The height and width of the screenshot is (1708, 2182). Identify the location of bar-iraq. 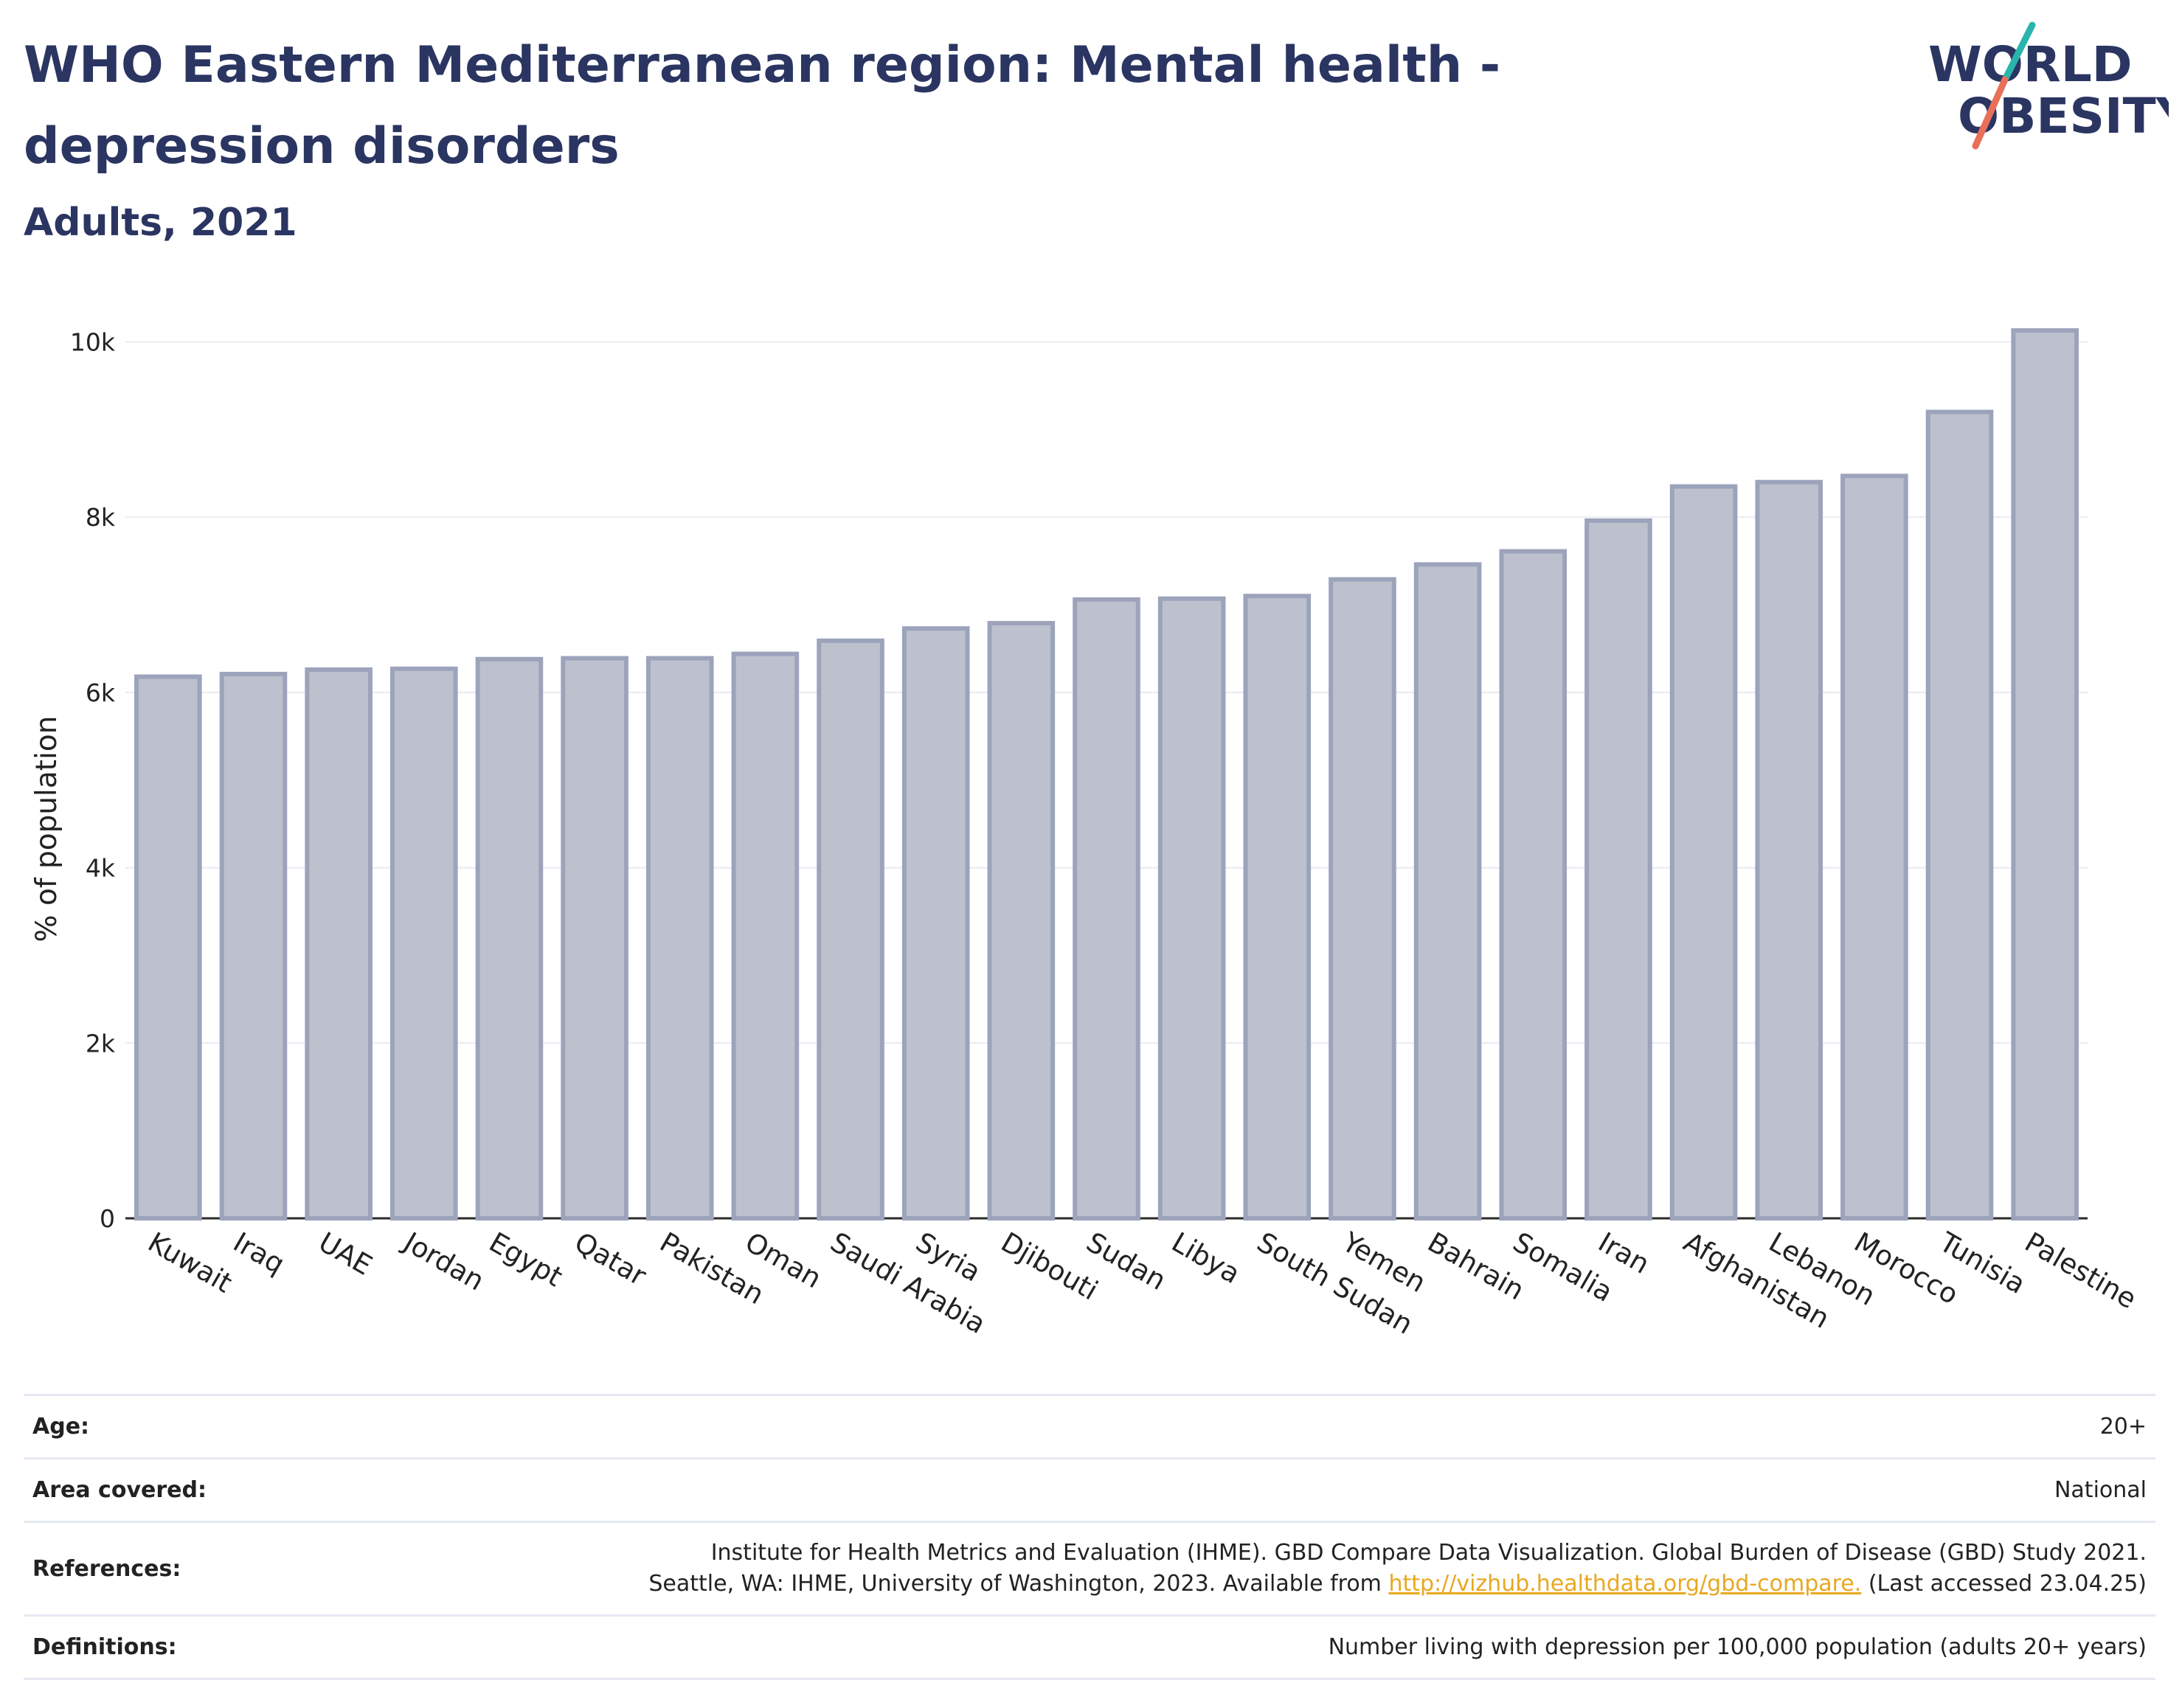
(253, 946).